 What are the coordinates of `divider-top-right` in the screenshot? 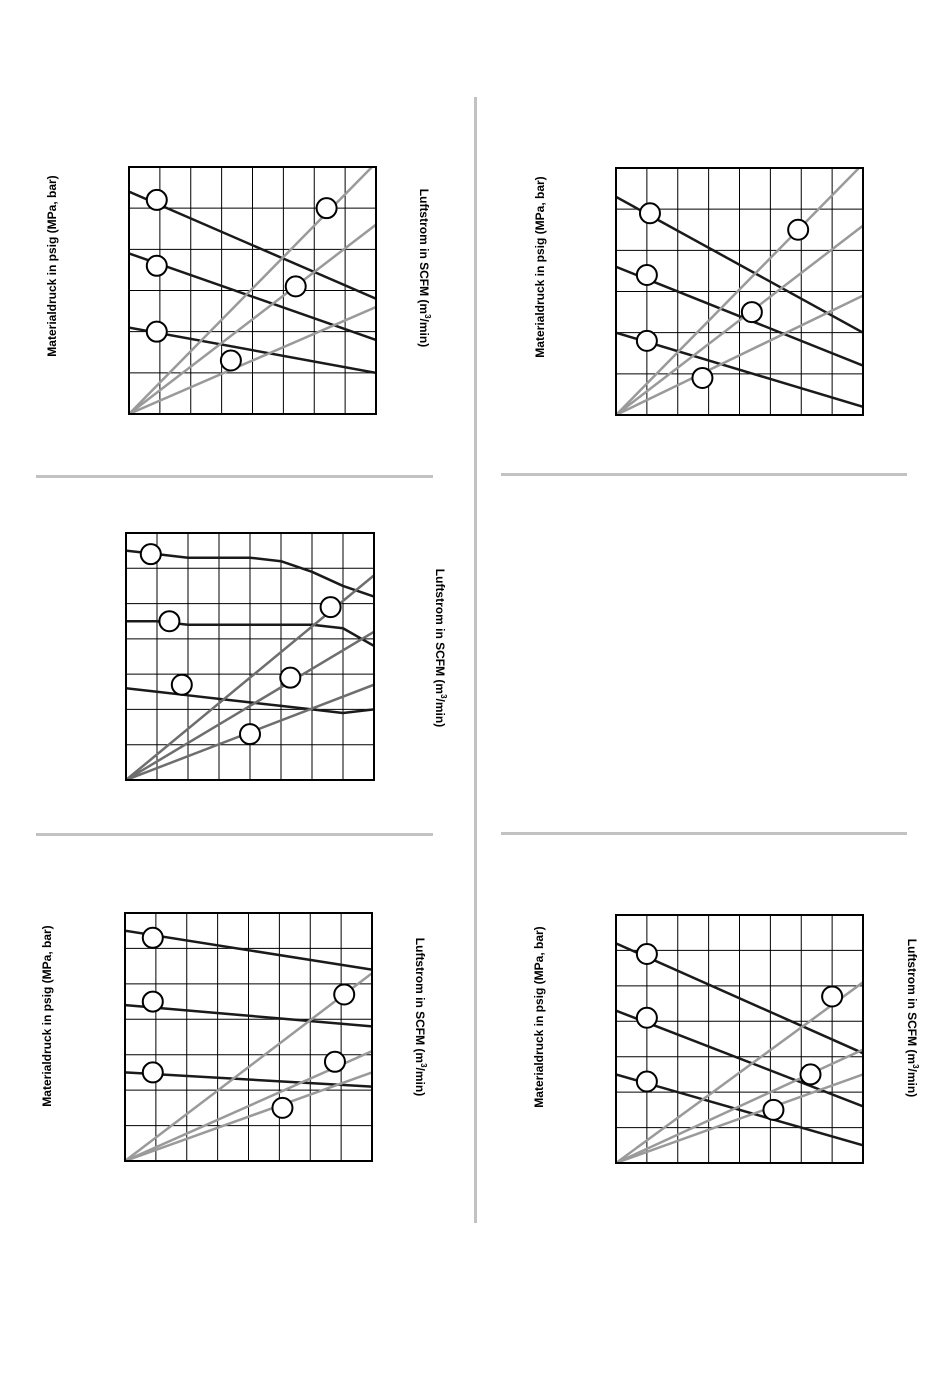 It's located at (704, 474).